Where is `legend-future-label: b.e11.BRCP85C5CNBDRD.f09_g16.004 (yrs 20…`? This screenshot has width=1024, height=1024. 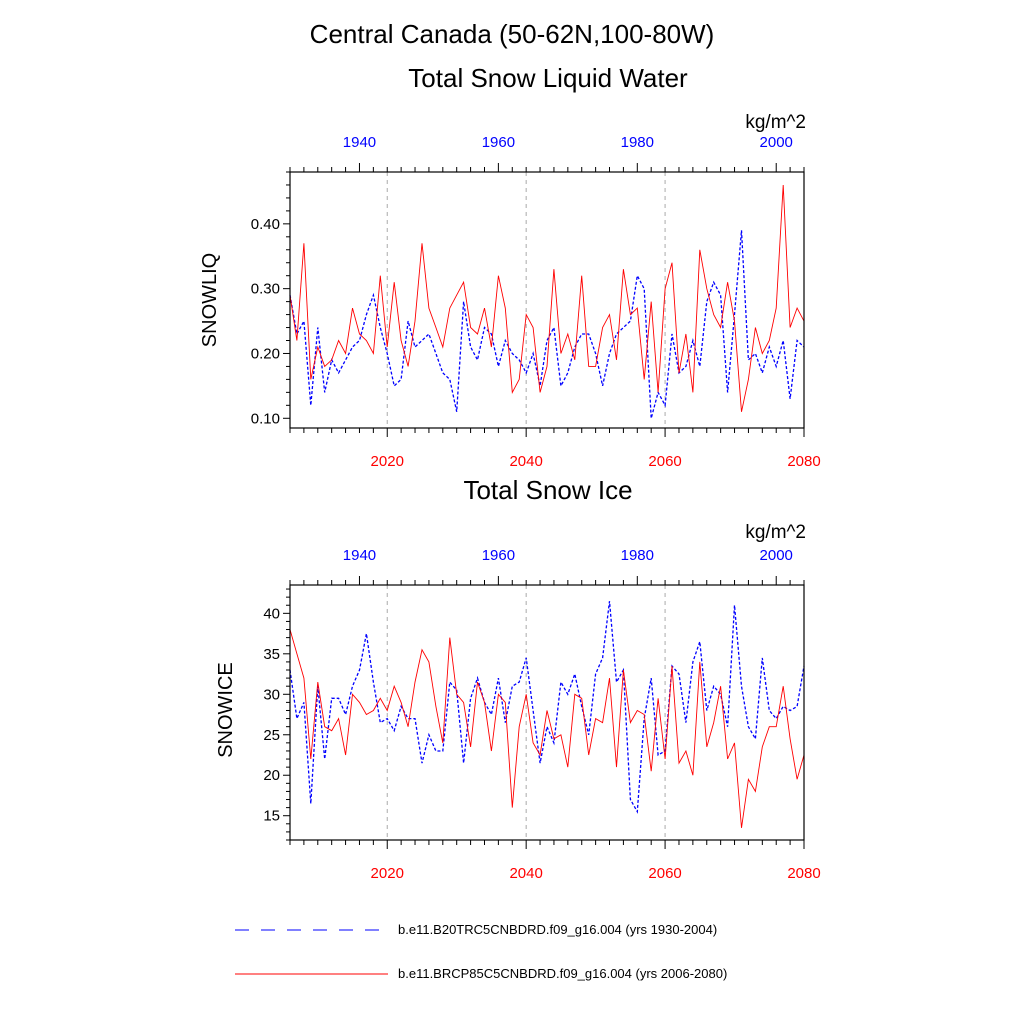
legend-future-label: b.e11.BRCP85C5CNBDRD.f09_g16.004 (yrs 20… is located at coordinates (562, 973).